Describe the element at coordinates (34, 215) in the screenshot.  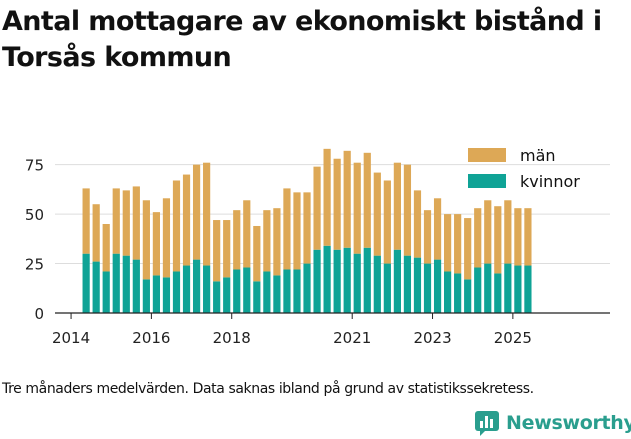
I see `y-tick-label: 50` at that location.